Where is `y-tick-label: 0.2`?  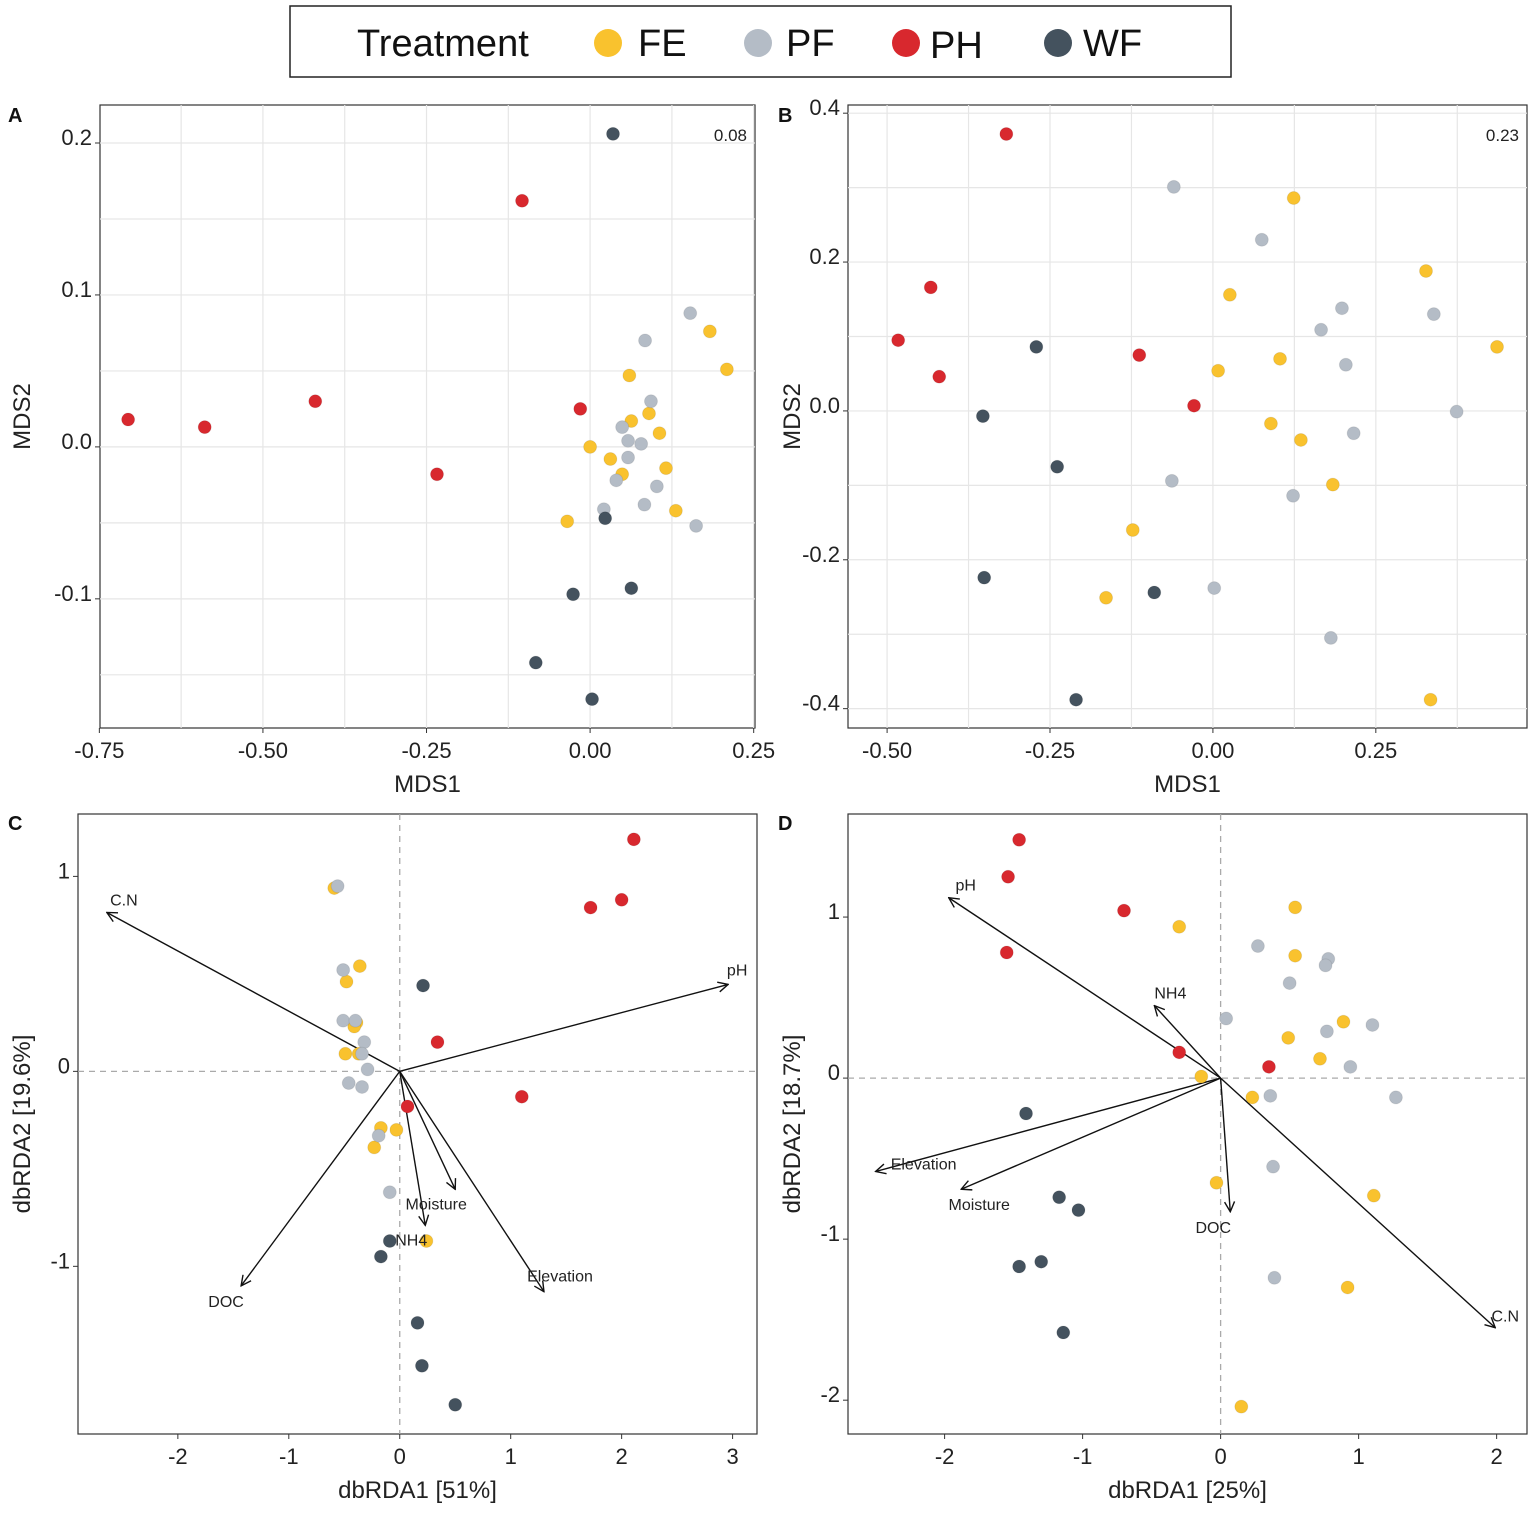
y-tick-label: 0.2 is located at coordinates (76, 137).